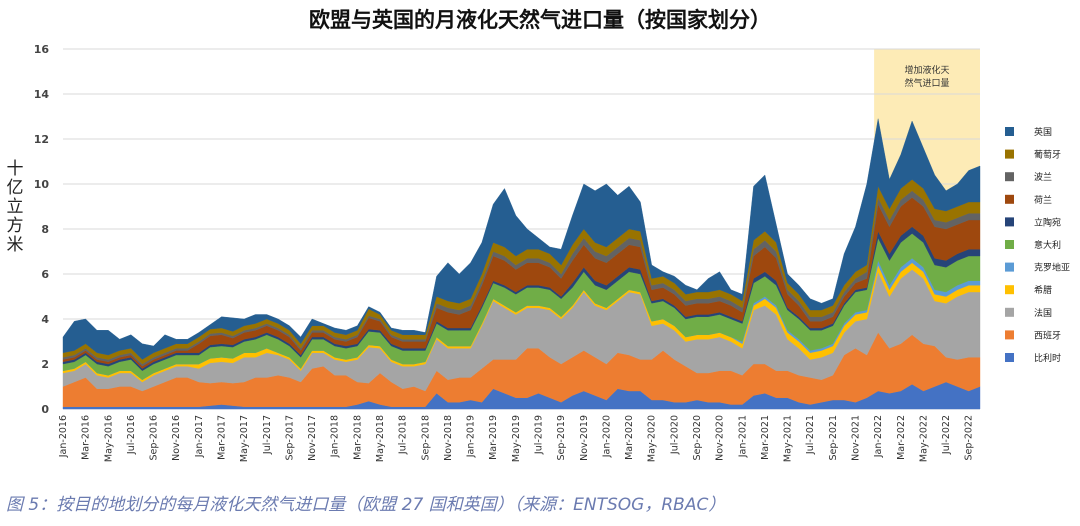 Image resolution: width=1080 pixels, height=526 pixels. What do you see at coordinates (1043, 132) in the screenshot?
I see `legend-label: 英国` at bounding box center [1043, 132].